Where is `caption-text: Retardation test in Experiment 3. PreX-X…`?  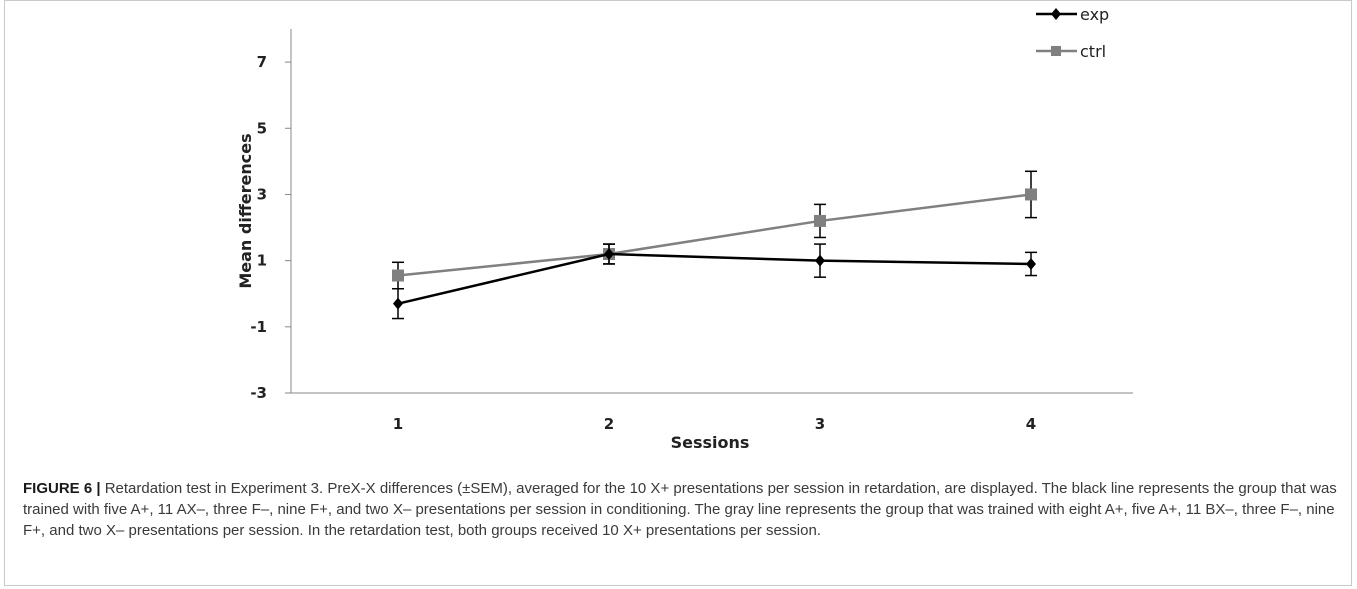 caption-text: Retardation test in Experiment 3. PreX-X… is located at coordinates (680, 509).